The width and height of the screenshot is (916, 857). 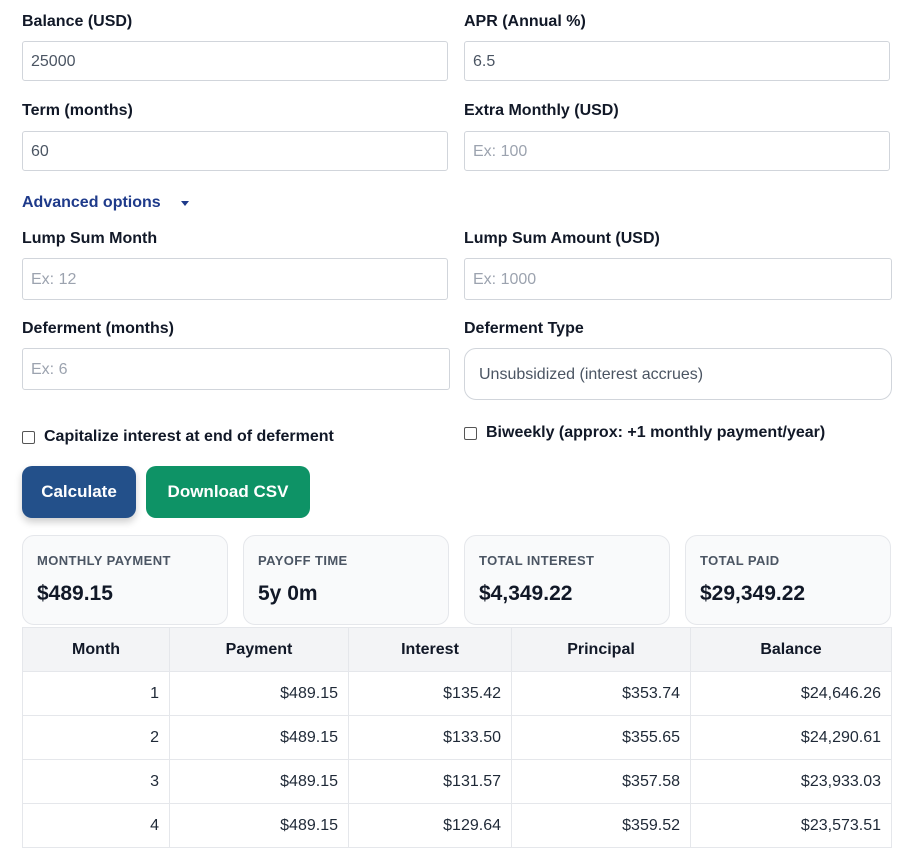 What do you see at coordinates (189, 436) in the screenshot?
I see `checkbox-label: Capitalize interest at end of deferment` at bounding box center [189, 436].